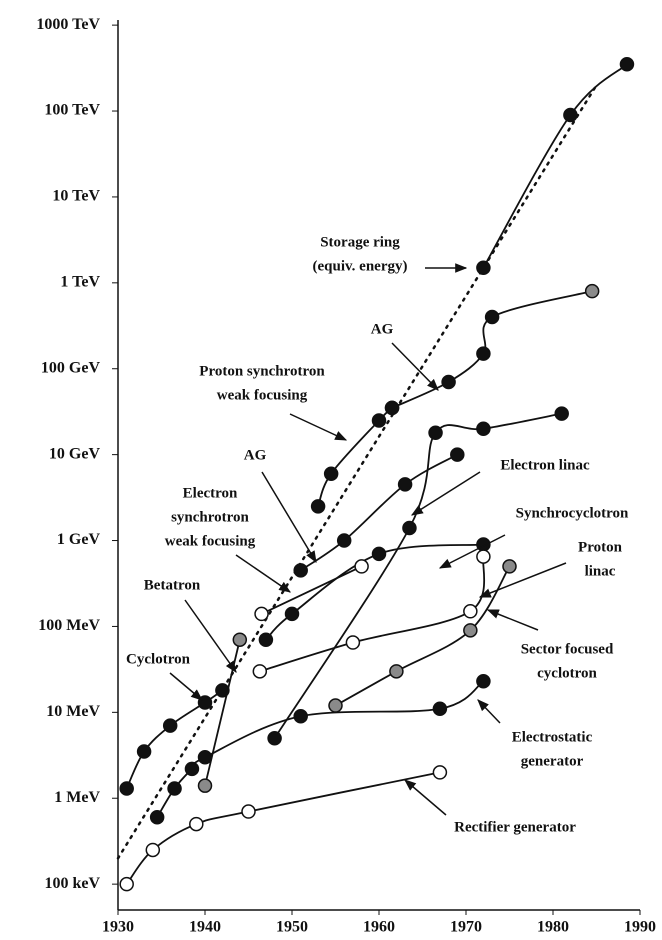 The image size is (662, 940). What do you see at coordinates (75, 453) in the screenshot?
I see `y-tick-label: 10 GeV` at bounding box center [75, 453].